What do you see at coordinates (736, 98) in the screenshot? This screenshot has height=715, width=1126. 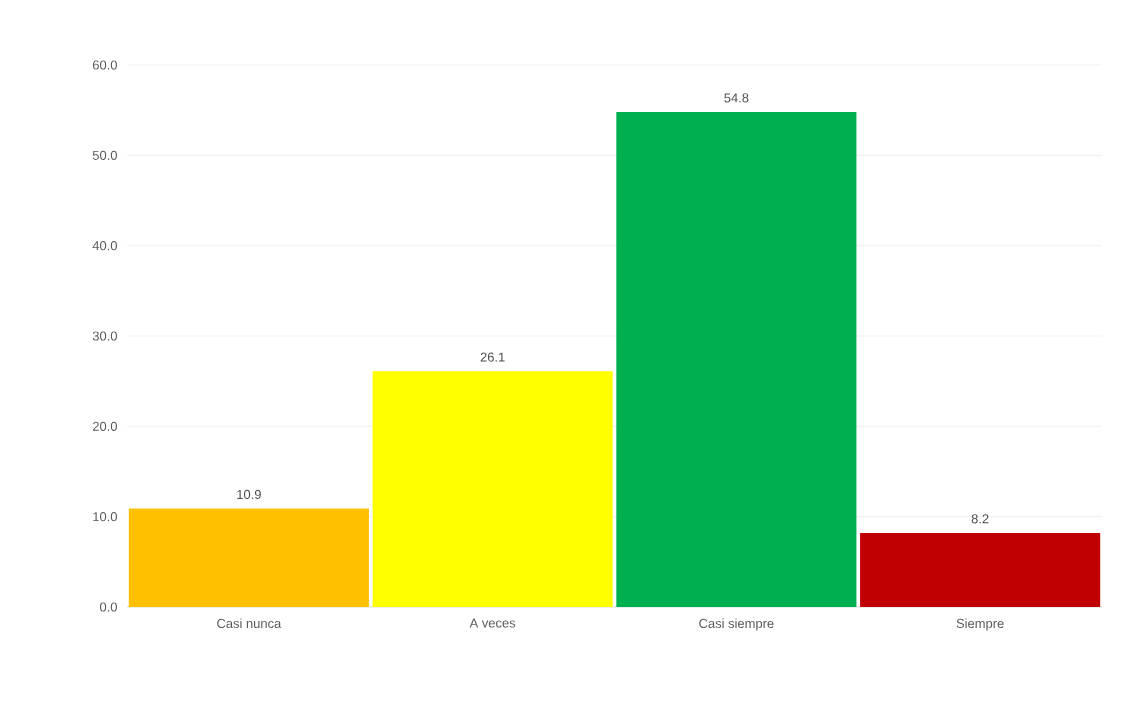 I see `data-label: 54.8` at bounding box center [736, 98].